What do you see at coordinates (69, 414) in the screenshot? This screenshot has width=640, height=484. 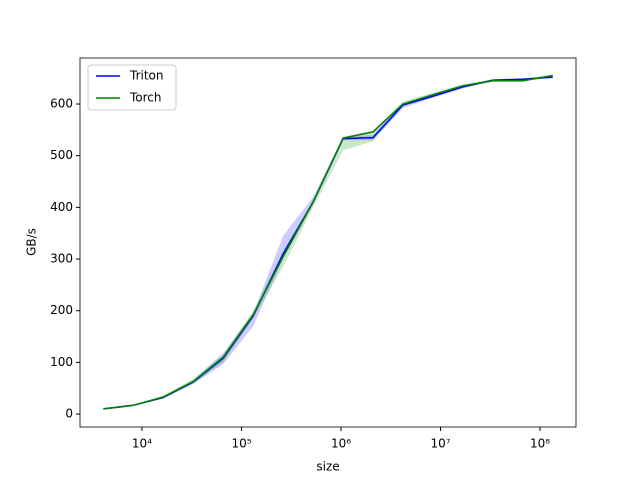 I see `y-tick-label: 0` at bounding box center [69, 414].